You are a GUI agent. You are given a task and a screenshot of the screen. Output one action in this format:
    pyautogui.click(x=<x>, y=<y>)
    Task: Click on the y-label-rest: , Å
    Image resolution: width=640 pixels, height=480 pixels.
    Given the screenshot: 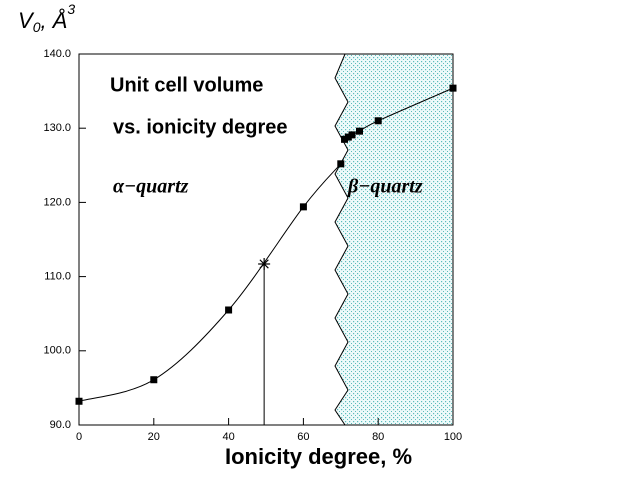 What is the action you would take?
    pyautogui.click(x=53, y=20)
    